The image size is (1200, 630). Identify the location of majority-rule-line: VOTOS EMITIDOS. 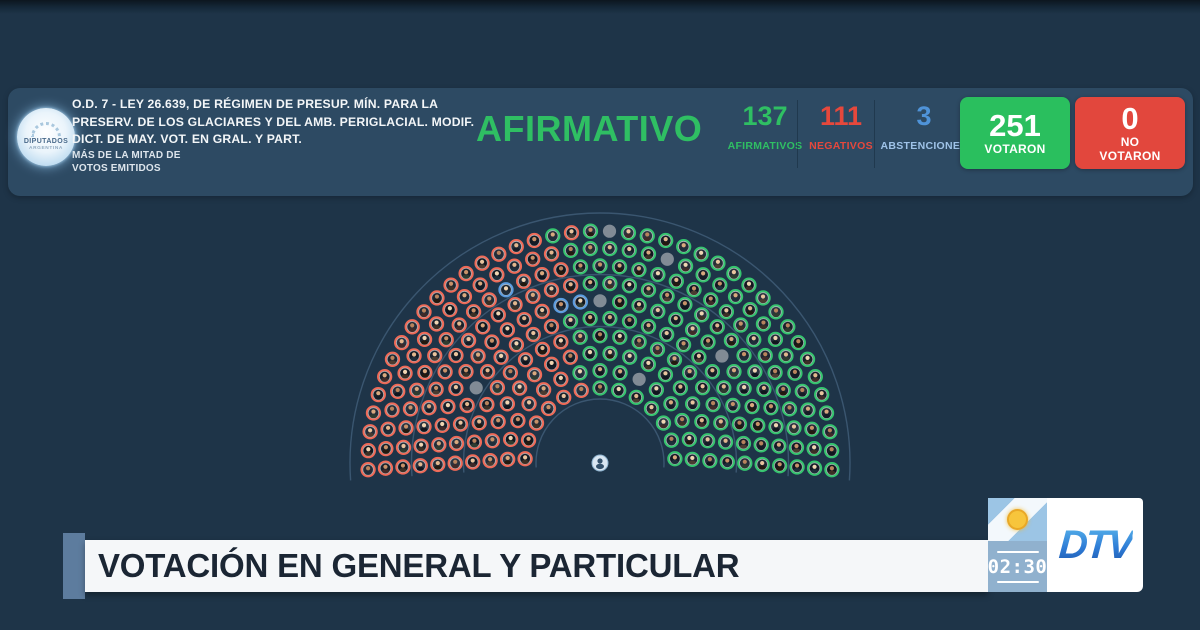
(116, 168).